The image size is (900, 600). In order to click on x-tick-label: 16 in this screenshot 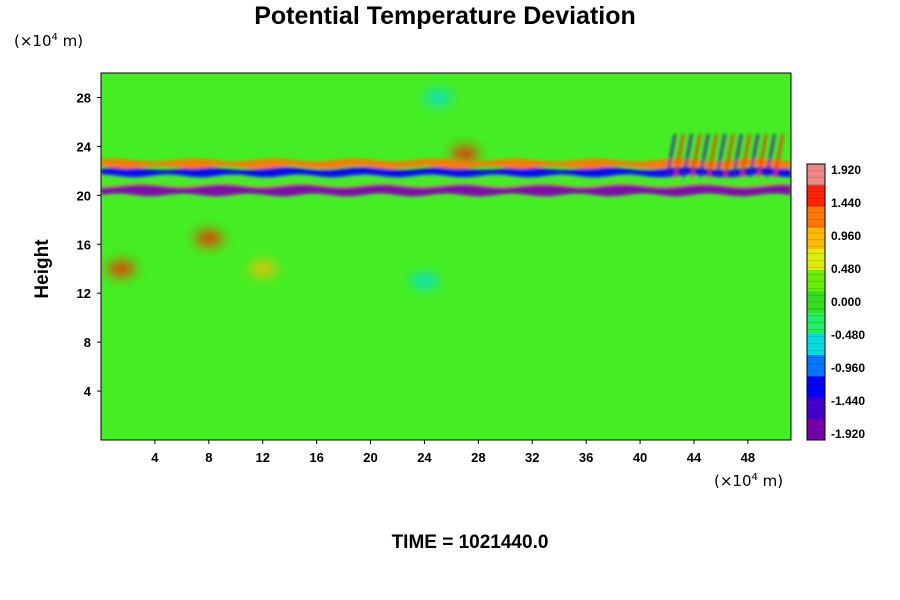, I will do `click(316, 457)`.